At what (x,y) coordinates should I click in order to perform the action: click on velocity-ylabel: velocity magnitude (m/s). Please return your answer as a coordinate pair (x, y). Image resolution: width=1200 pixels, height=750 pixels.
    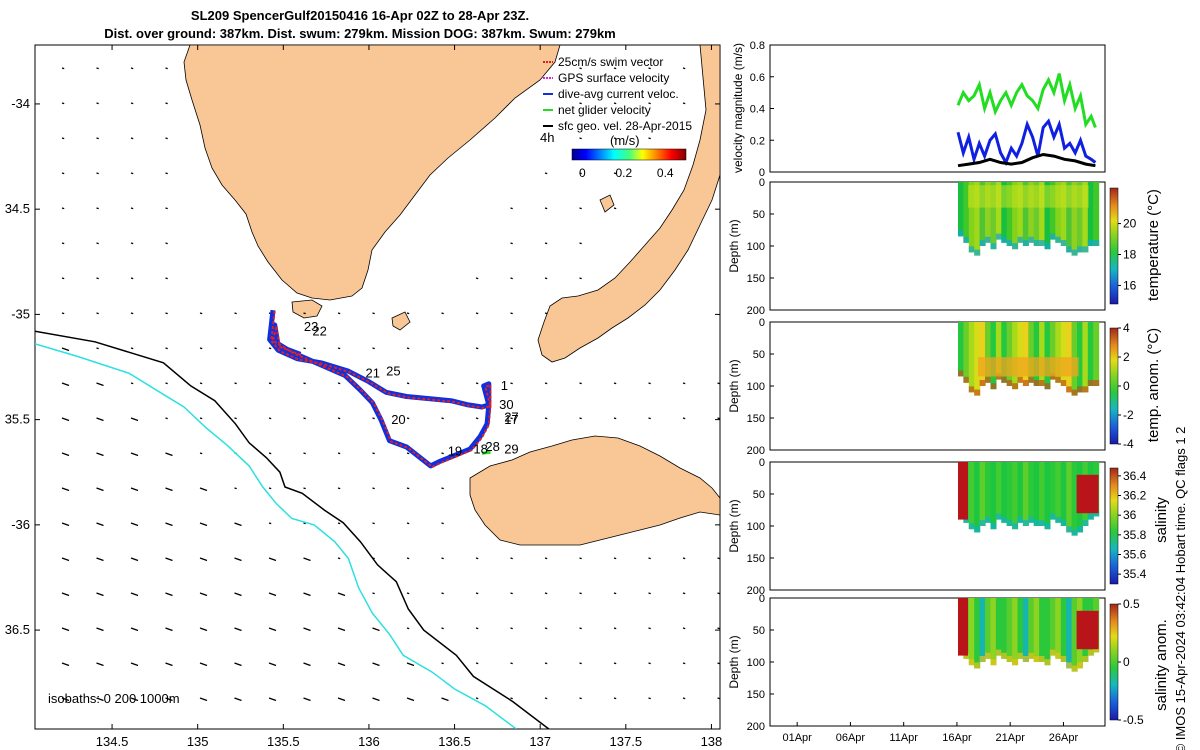
    Looking at the image, I should click on (738, 108).